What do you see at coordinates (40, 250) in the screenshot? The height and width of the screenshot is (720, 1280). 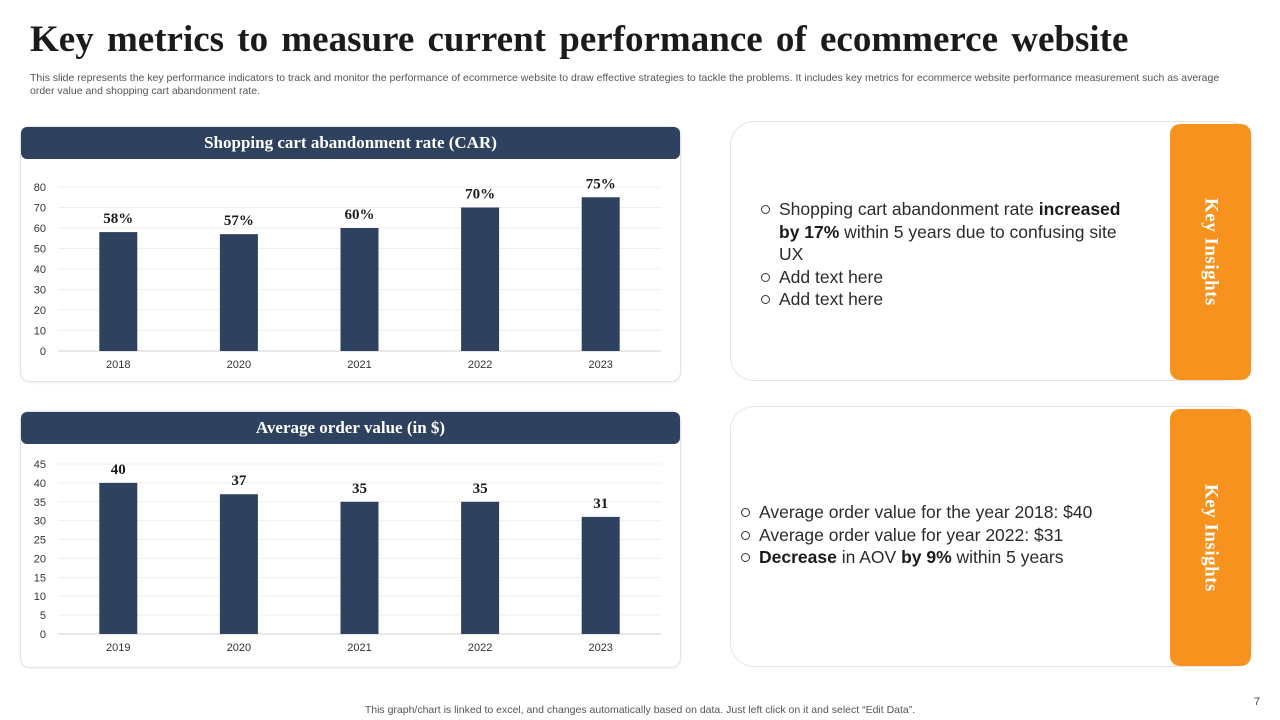 I see `y-tick-label: 50` at bounding box center [40, 250].